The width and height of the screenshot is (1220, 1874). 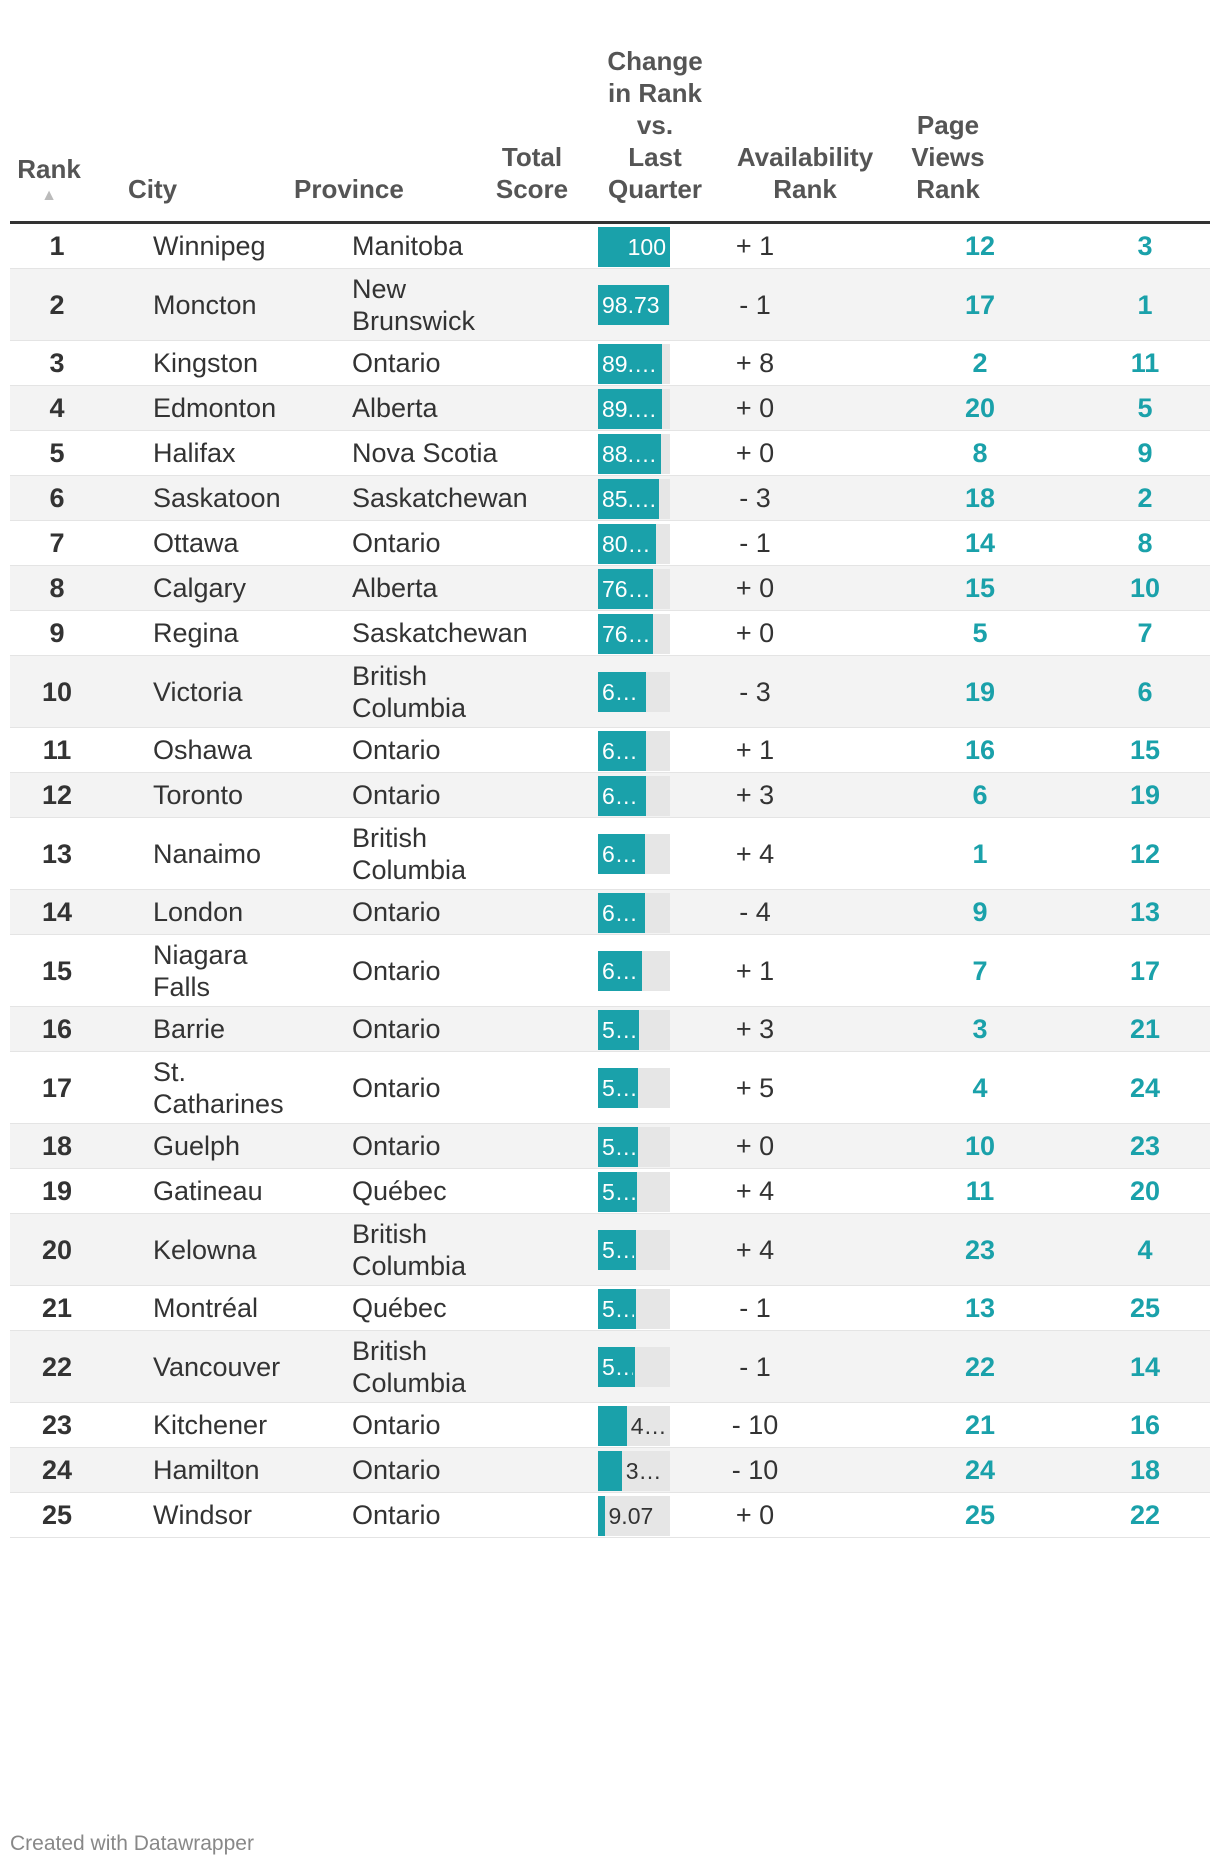 What do you see at coordinates (57, 1029) in the screenshot?
I see `rank-cell: 16` at bounding box center [57, 1029].